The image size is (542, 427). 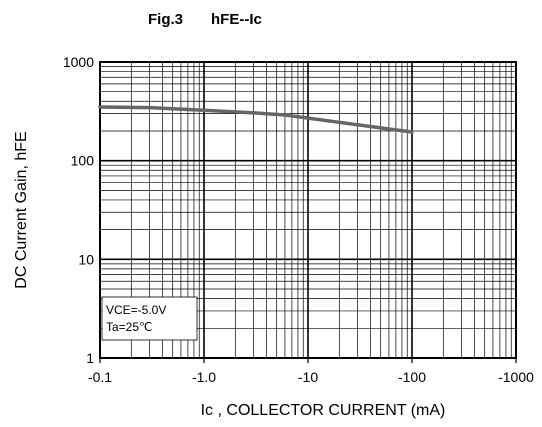 I want to click on condition-vce: VCE=-5.0V, so click(x=136, y=310).